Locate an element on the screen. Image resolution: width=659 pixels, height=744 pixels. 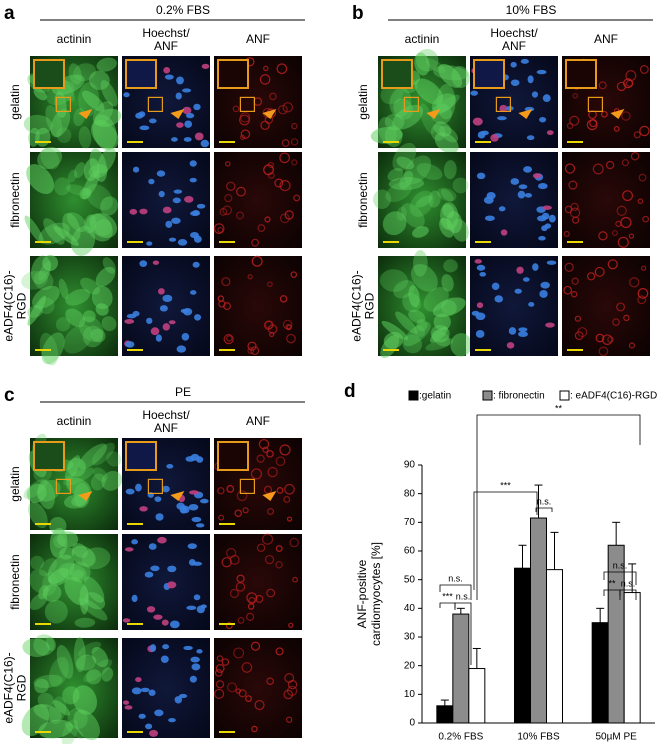
row-label: gelatin is located at coordinates (15, 483).